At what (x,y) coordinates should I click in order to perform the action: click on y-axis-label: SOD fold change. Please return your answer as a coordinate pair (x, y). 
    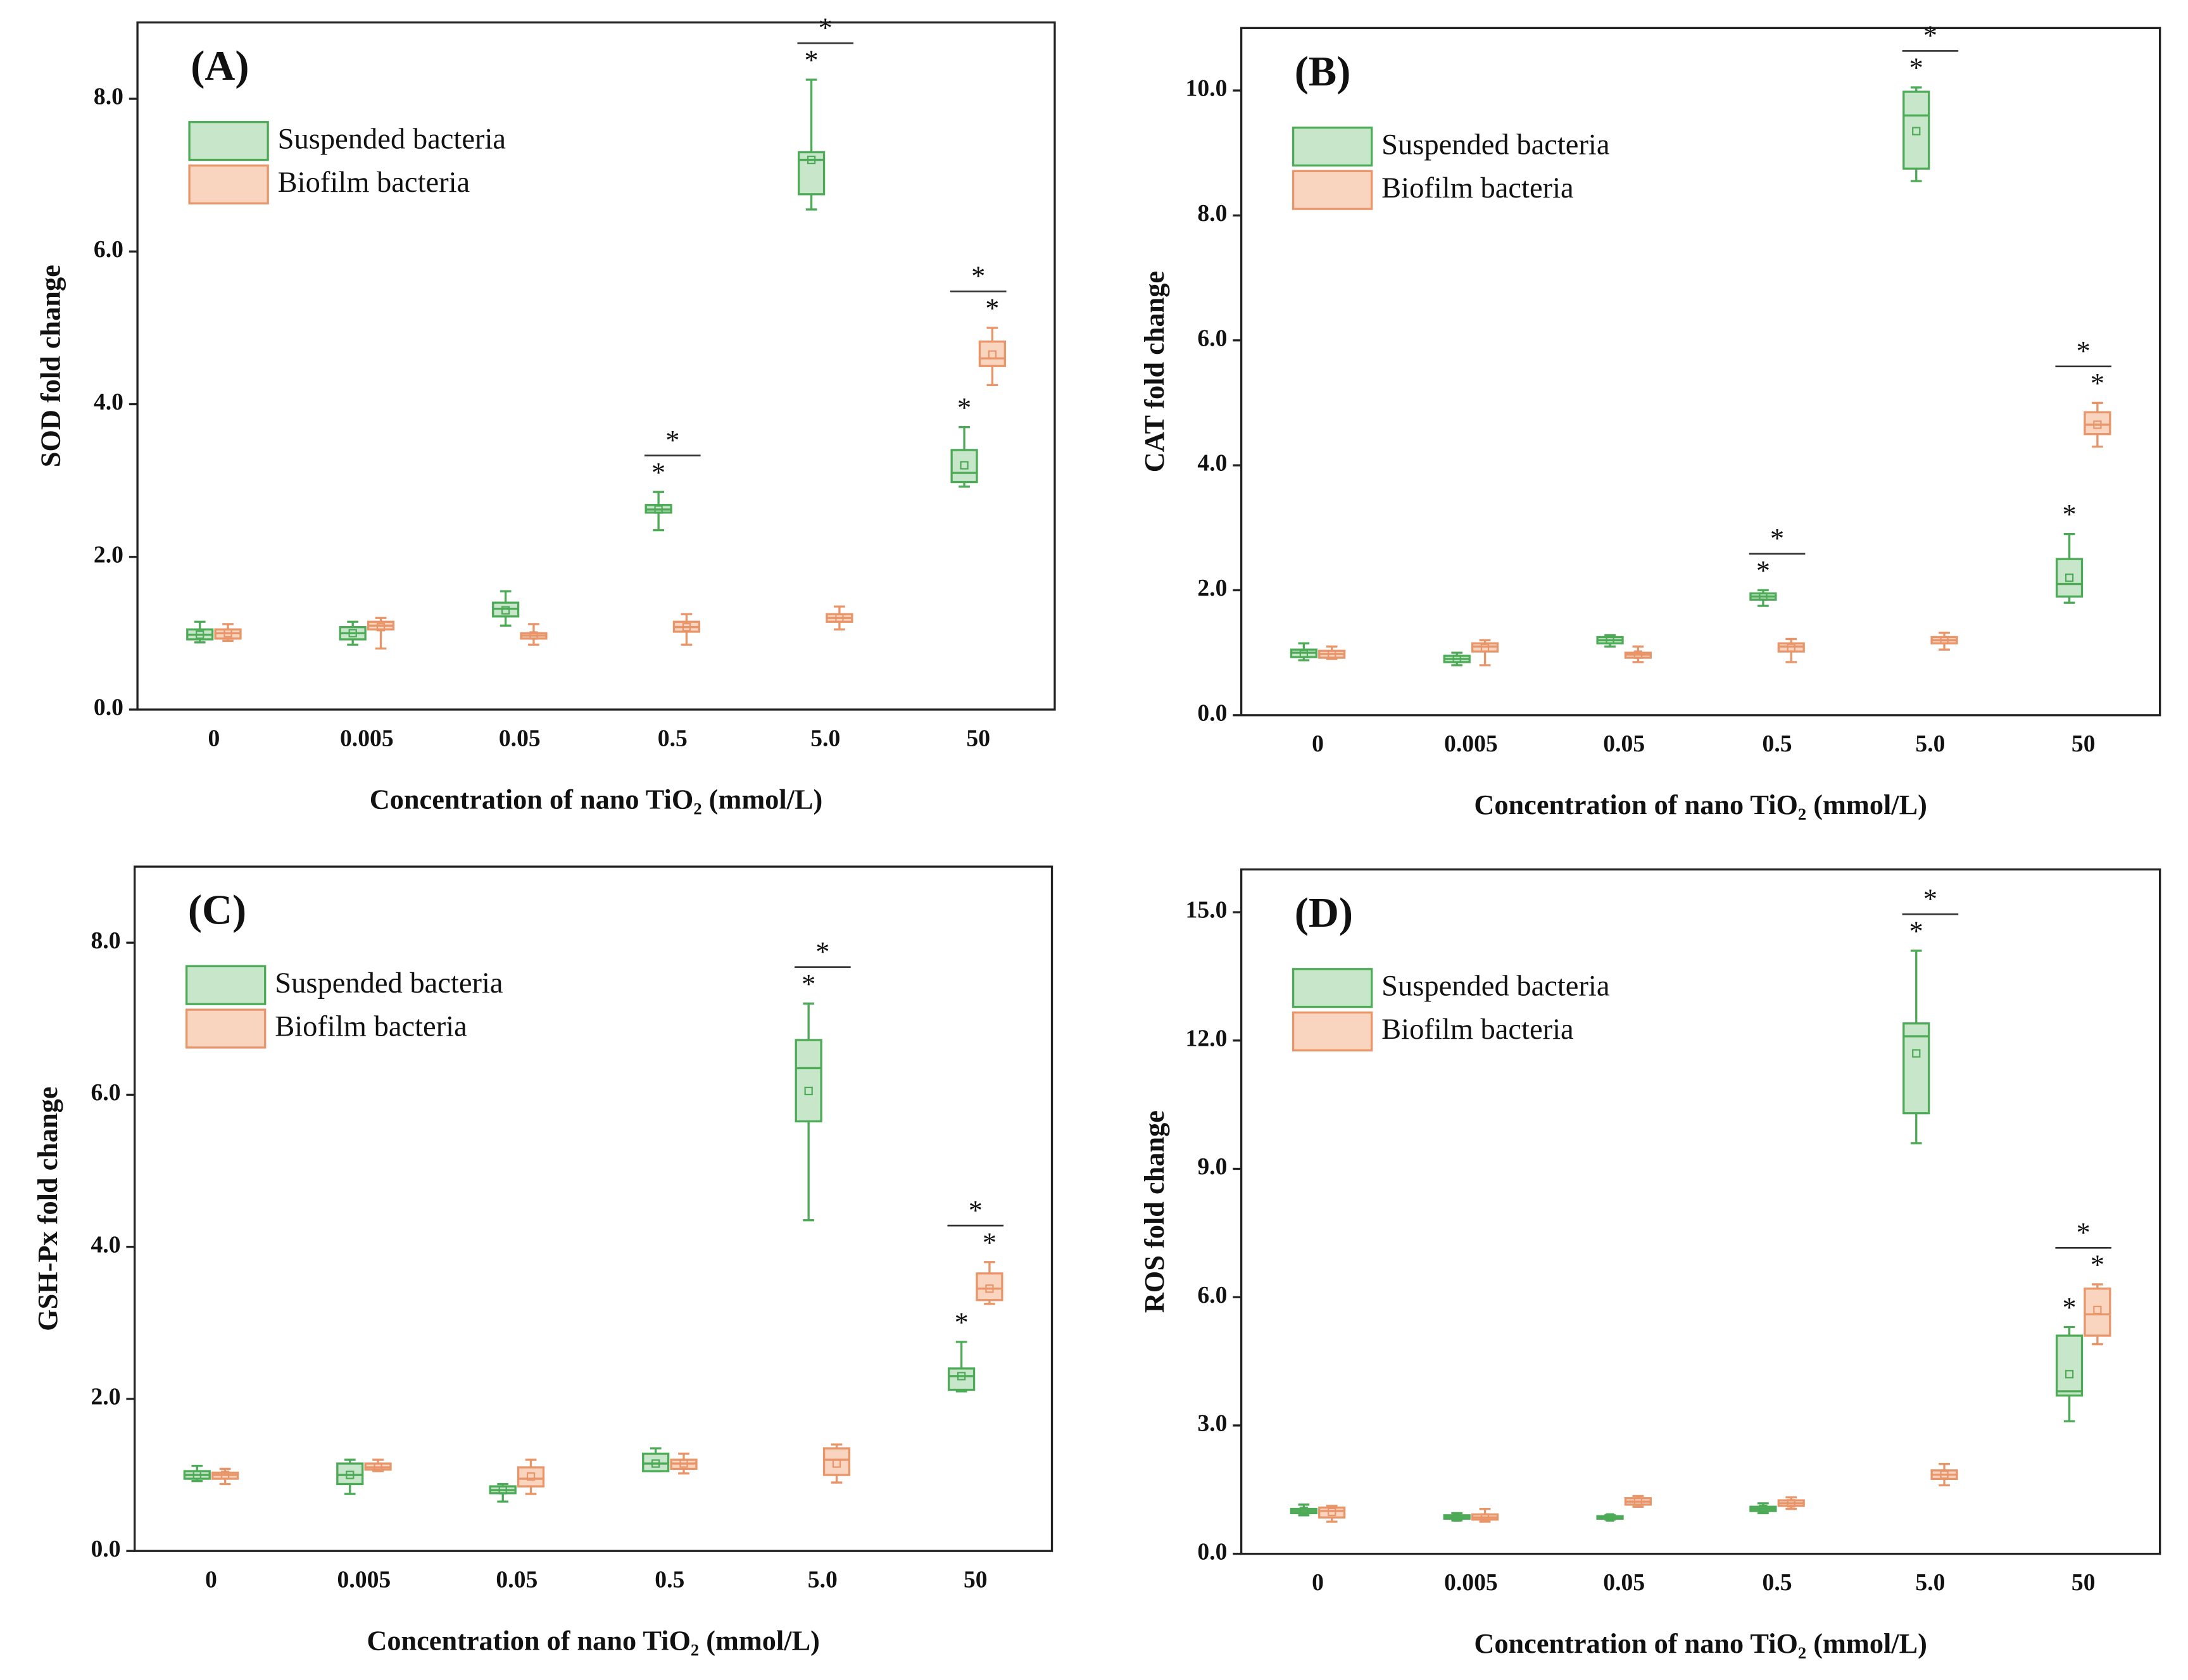
    Looking at the image, I should click on (51, 366).